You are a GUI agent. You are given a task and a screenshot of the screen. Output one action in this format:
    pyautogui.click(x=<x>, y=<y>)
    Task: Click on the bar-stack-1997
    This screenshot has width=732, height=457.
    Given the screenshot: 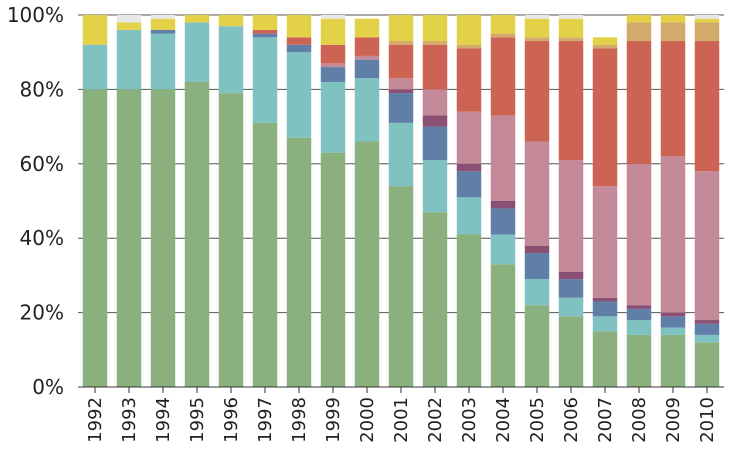 What is the action you would take?
    pyautogui.click(x=265, y=201)
    